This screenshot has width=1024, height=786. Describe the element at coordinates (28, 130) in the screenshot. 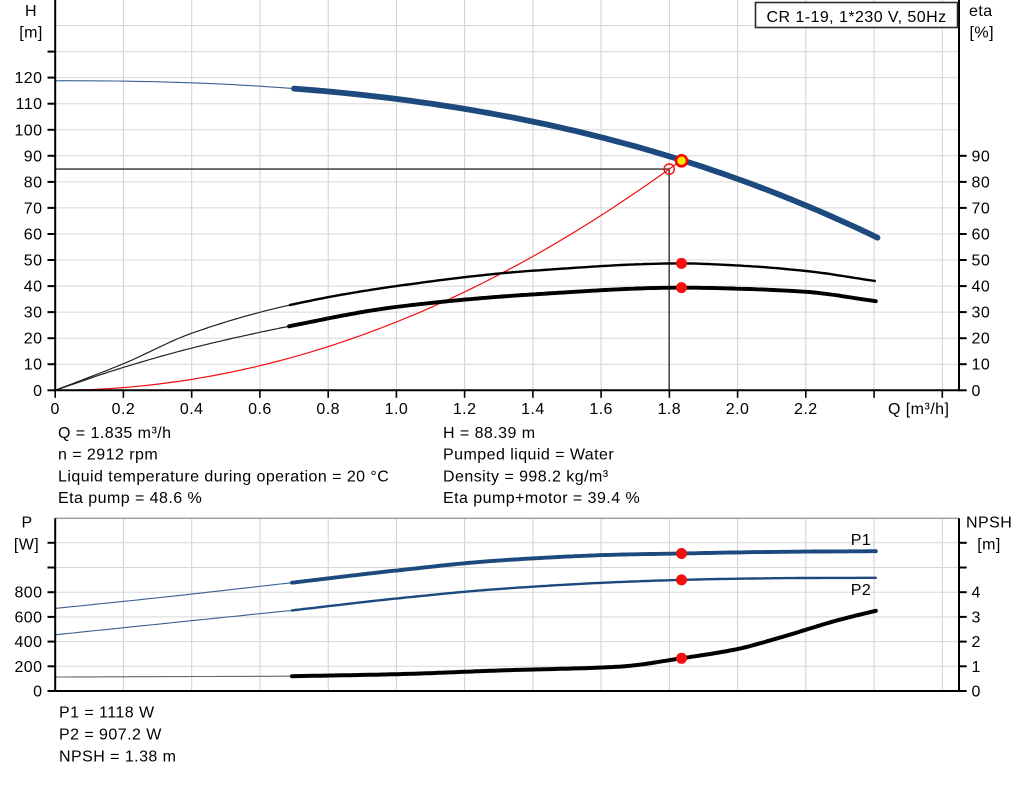

I see `svg-text: 100` at that location.